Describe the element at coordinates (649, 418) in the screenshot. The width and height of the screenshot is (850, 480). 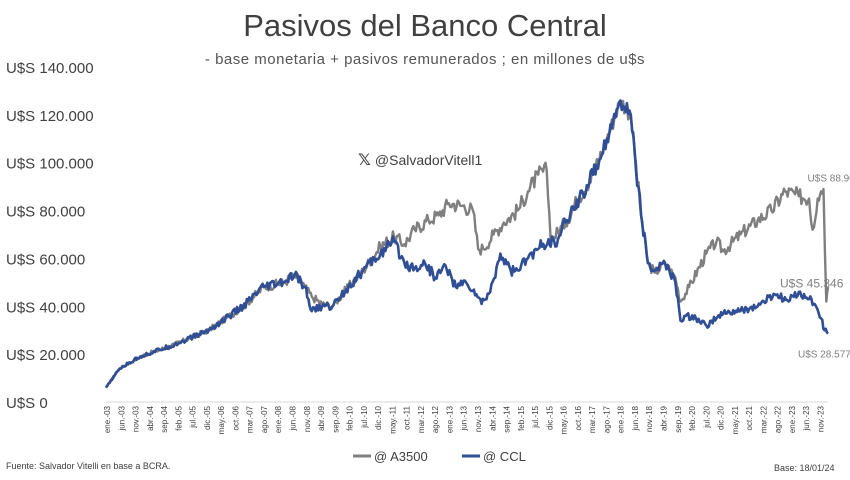
I see `x-tick-label: nov.-18` at that location.